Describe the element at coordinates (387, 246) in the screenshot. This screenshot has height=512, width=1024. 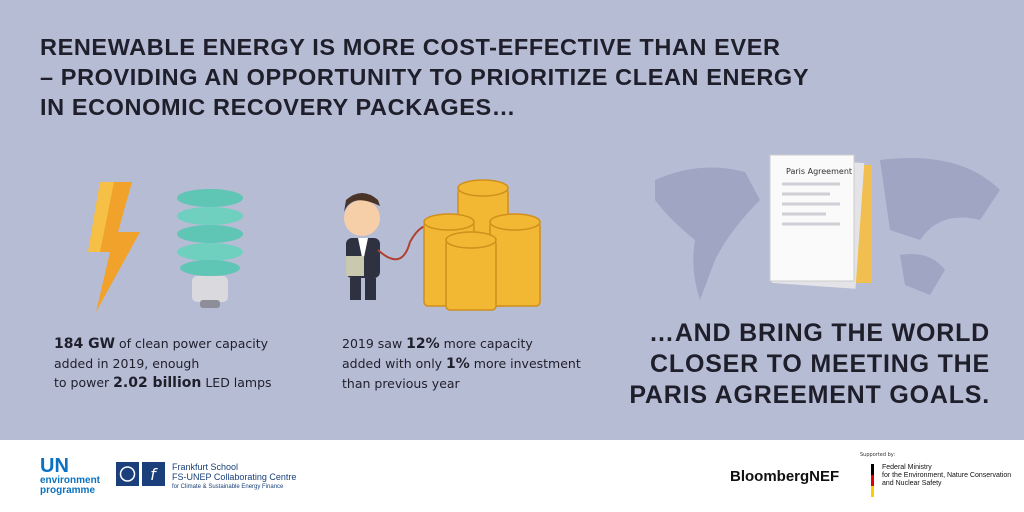
I see `businessman-icon` at that location.